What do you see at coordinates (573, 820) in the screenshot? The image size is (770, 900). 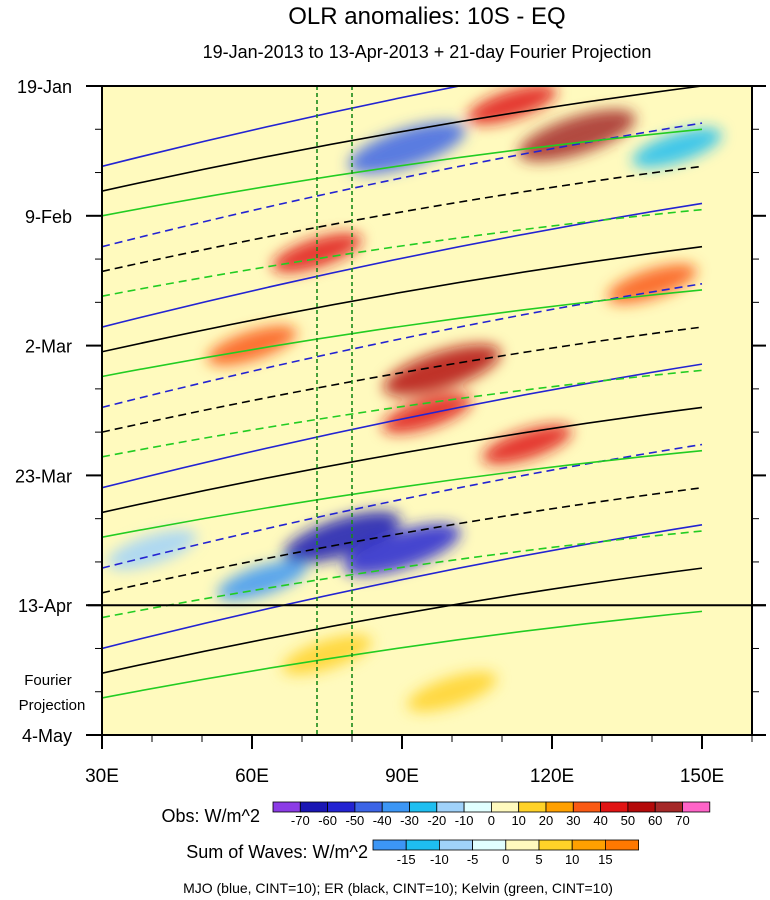 I see `colorbar-level-label: 30` at bounding box center [573, 820].